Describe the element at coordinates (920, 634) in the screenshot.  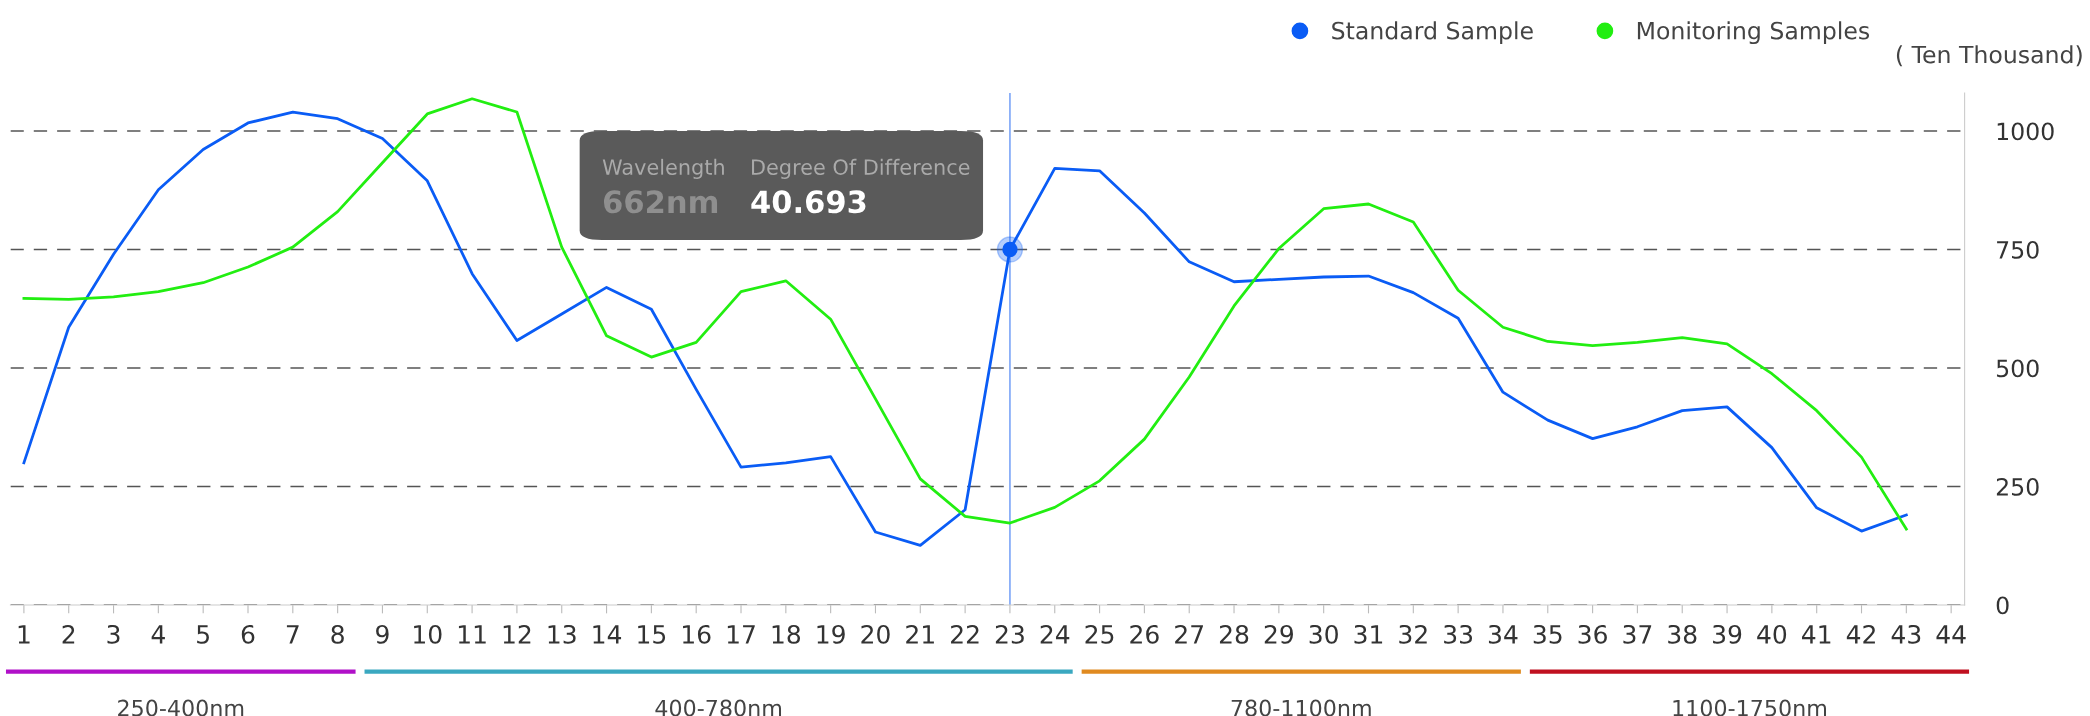
I see `x-tick-label: 21` at that location.